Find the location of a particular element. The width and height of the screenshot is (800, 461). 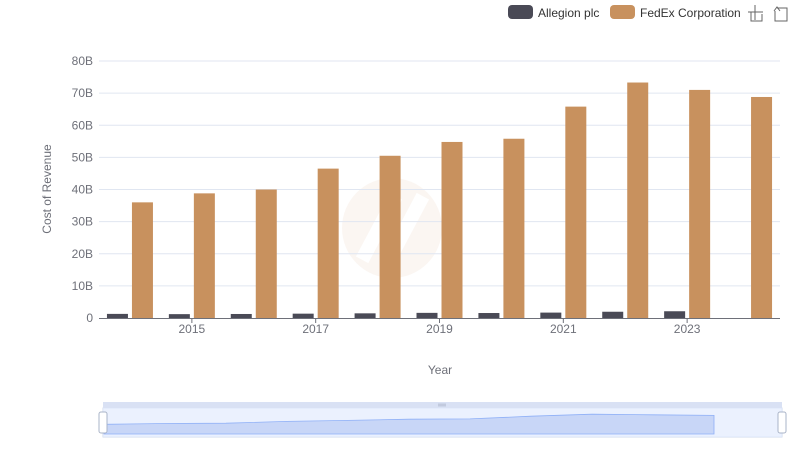

bar-allegion-2023 is located at coordinates (675, 314).